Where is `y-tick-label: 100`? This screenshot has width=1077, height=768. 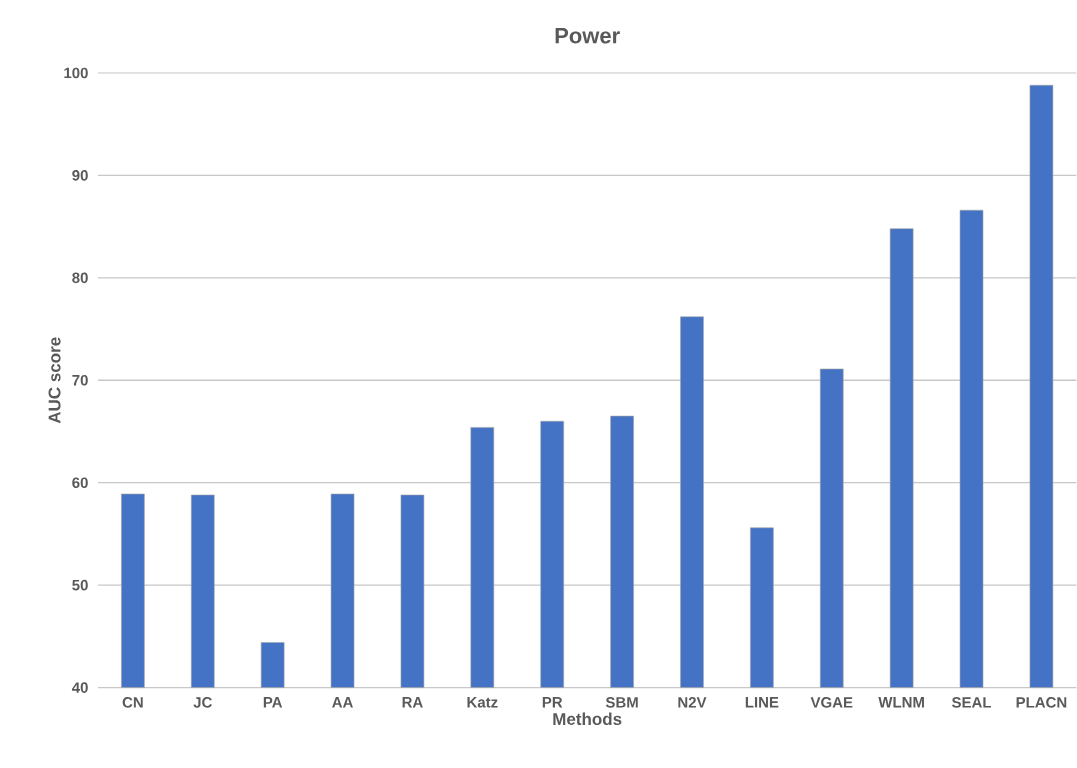
y-tick-label: 100 is located at coordinates (76, 73).